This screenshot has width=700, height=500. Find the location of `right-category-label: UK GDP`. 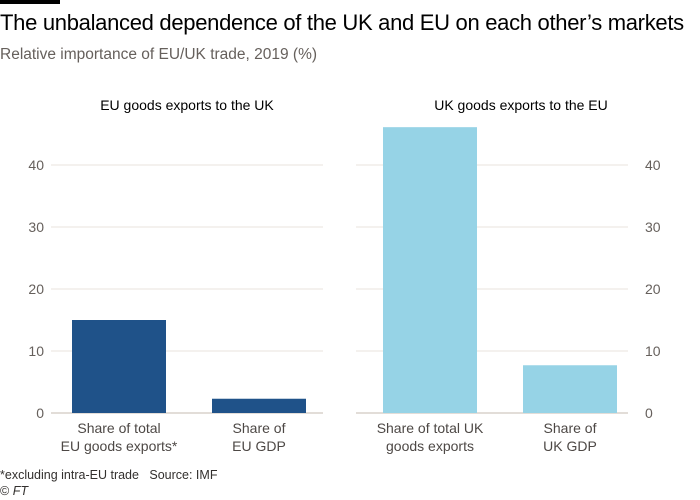

right-category-label: UK GDP is located at coordinates (570, 446).